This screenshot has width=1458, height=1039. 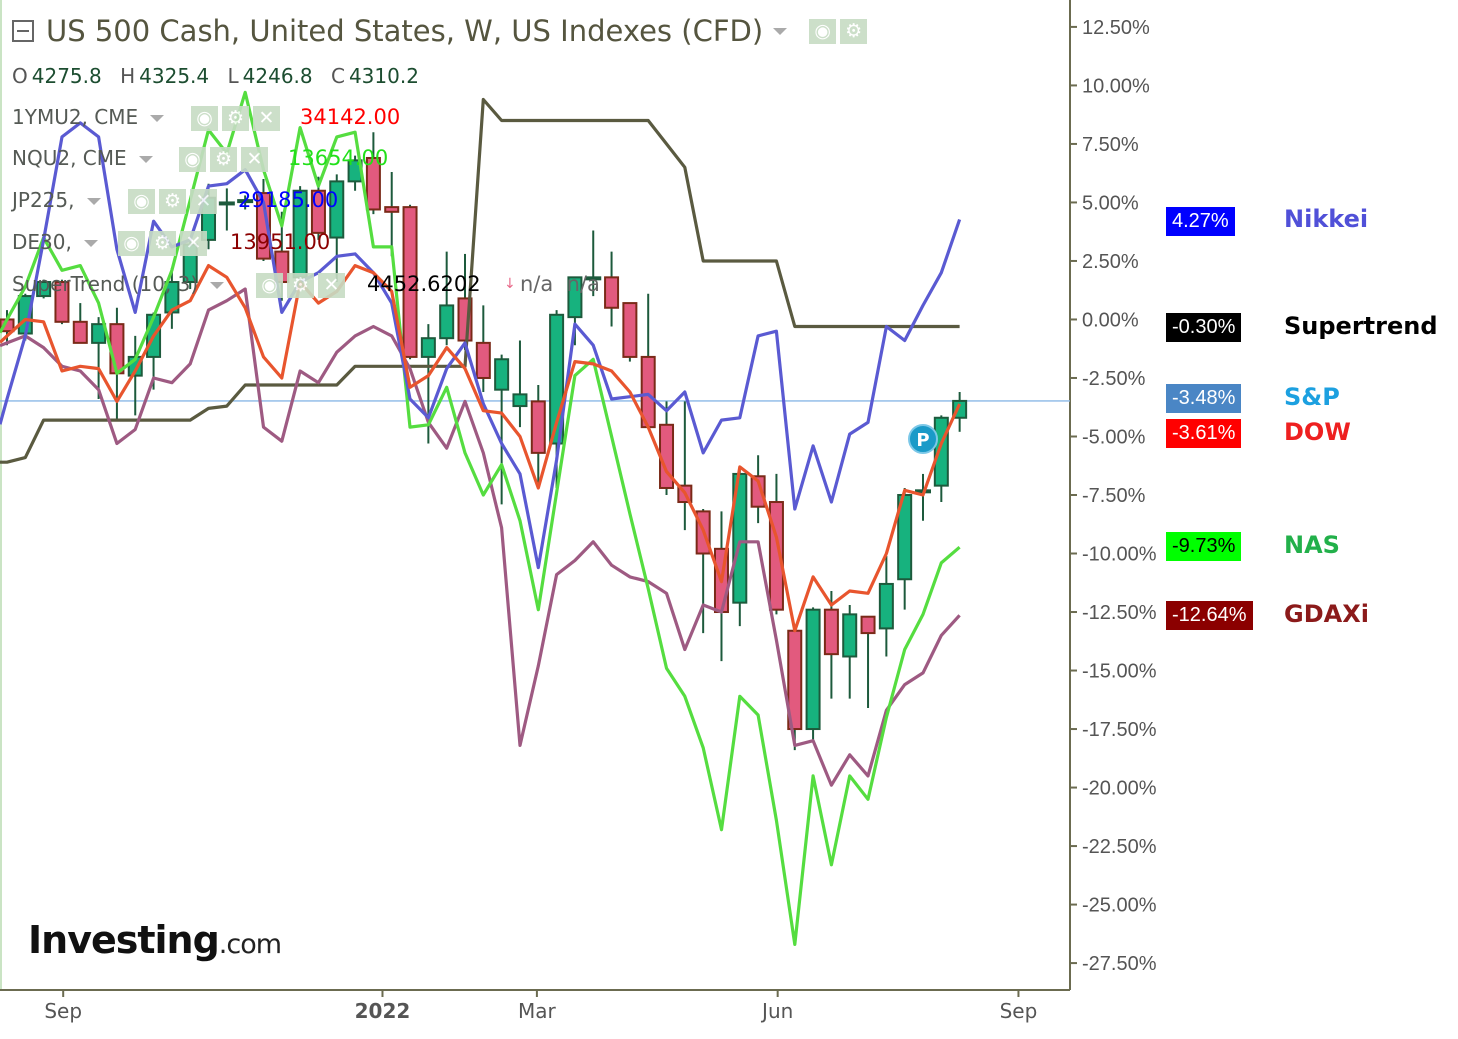 What do you see at coordinates (1019, 1011) in the screenshot?
I see `x-tick-label: Sep` at bounding box center [1019, 1011].